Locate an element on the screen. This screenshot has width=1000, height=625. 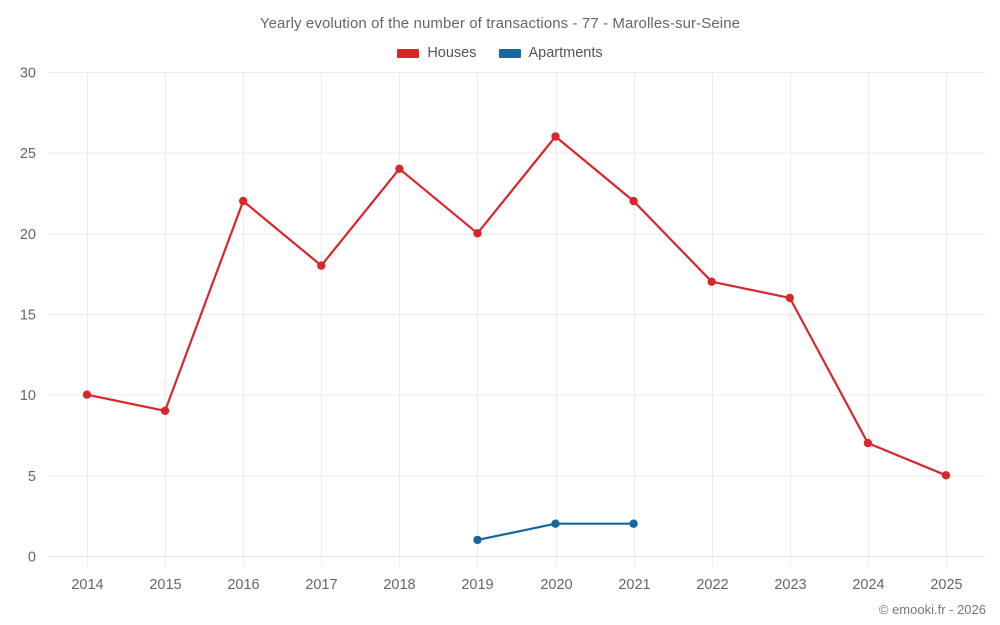
y-axis-tick-label: 25 is located at coordinates (28, 154).